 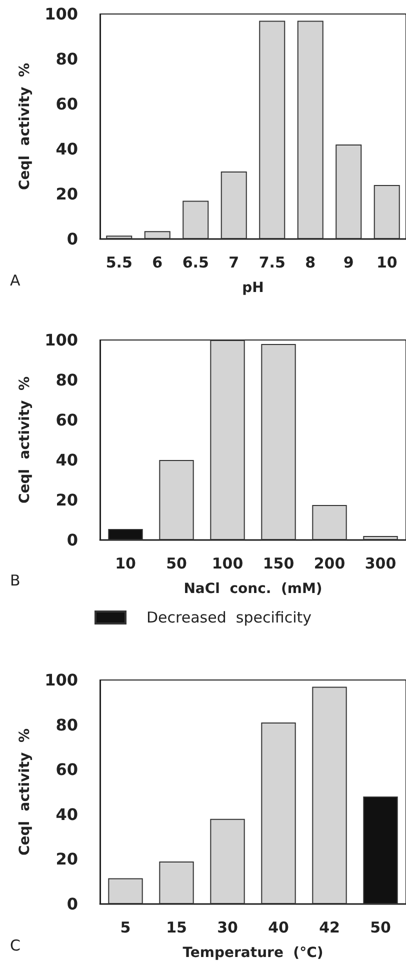 I want to click on x-tick-label: 6, so click(x=157, y=263).